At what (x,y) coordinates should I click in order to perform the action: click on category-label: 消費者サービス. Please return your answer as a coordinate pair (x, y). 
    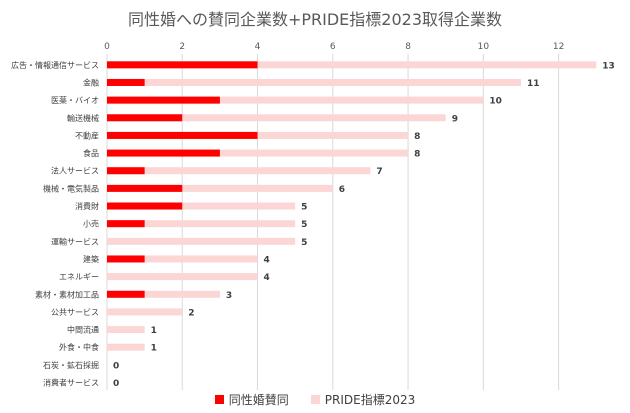
    Looking at the image, I should click on (71, 383).